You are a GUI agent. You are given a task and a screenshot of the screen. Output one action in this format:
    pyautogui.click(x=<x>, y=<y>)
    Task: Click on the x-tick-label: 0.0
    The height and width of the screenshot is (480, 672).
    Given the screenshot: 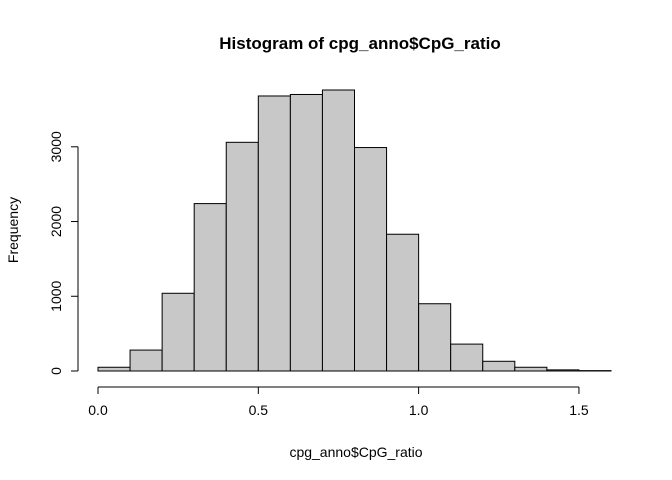 What is the action you would take?
    pyautogui.click(x=98, y=410)
    